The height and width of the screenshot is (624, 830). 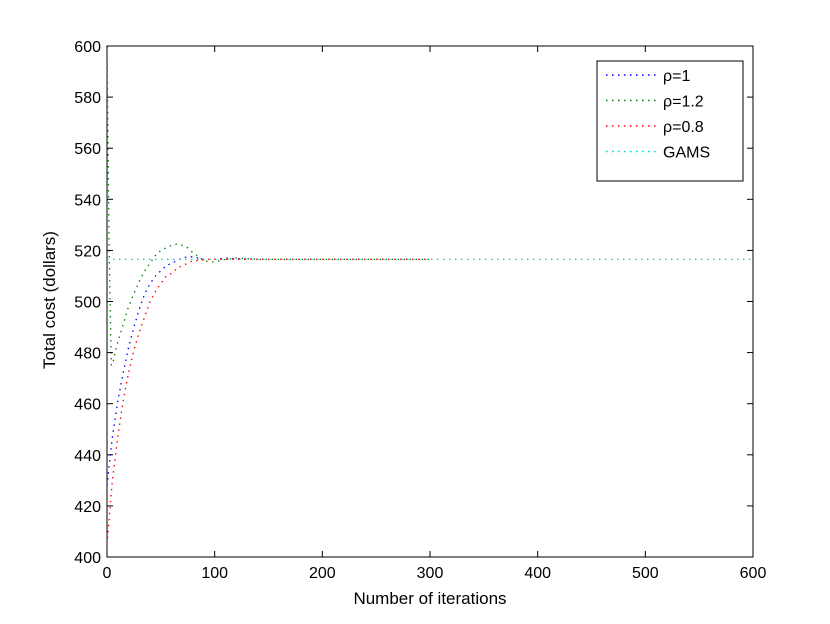 What do you see at coordinates (87, 405) in the screenshot?
I see `y-tick-label: 460` at bounding box center [87, 405].